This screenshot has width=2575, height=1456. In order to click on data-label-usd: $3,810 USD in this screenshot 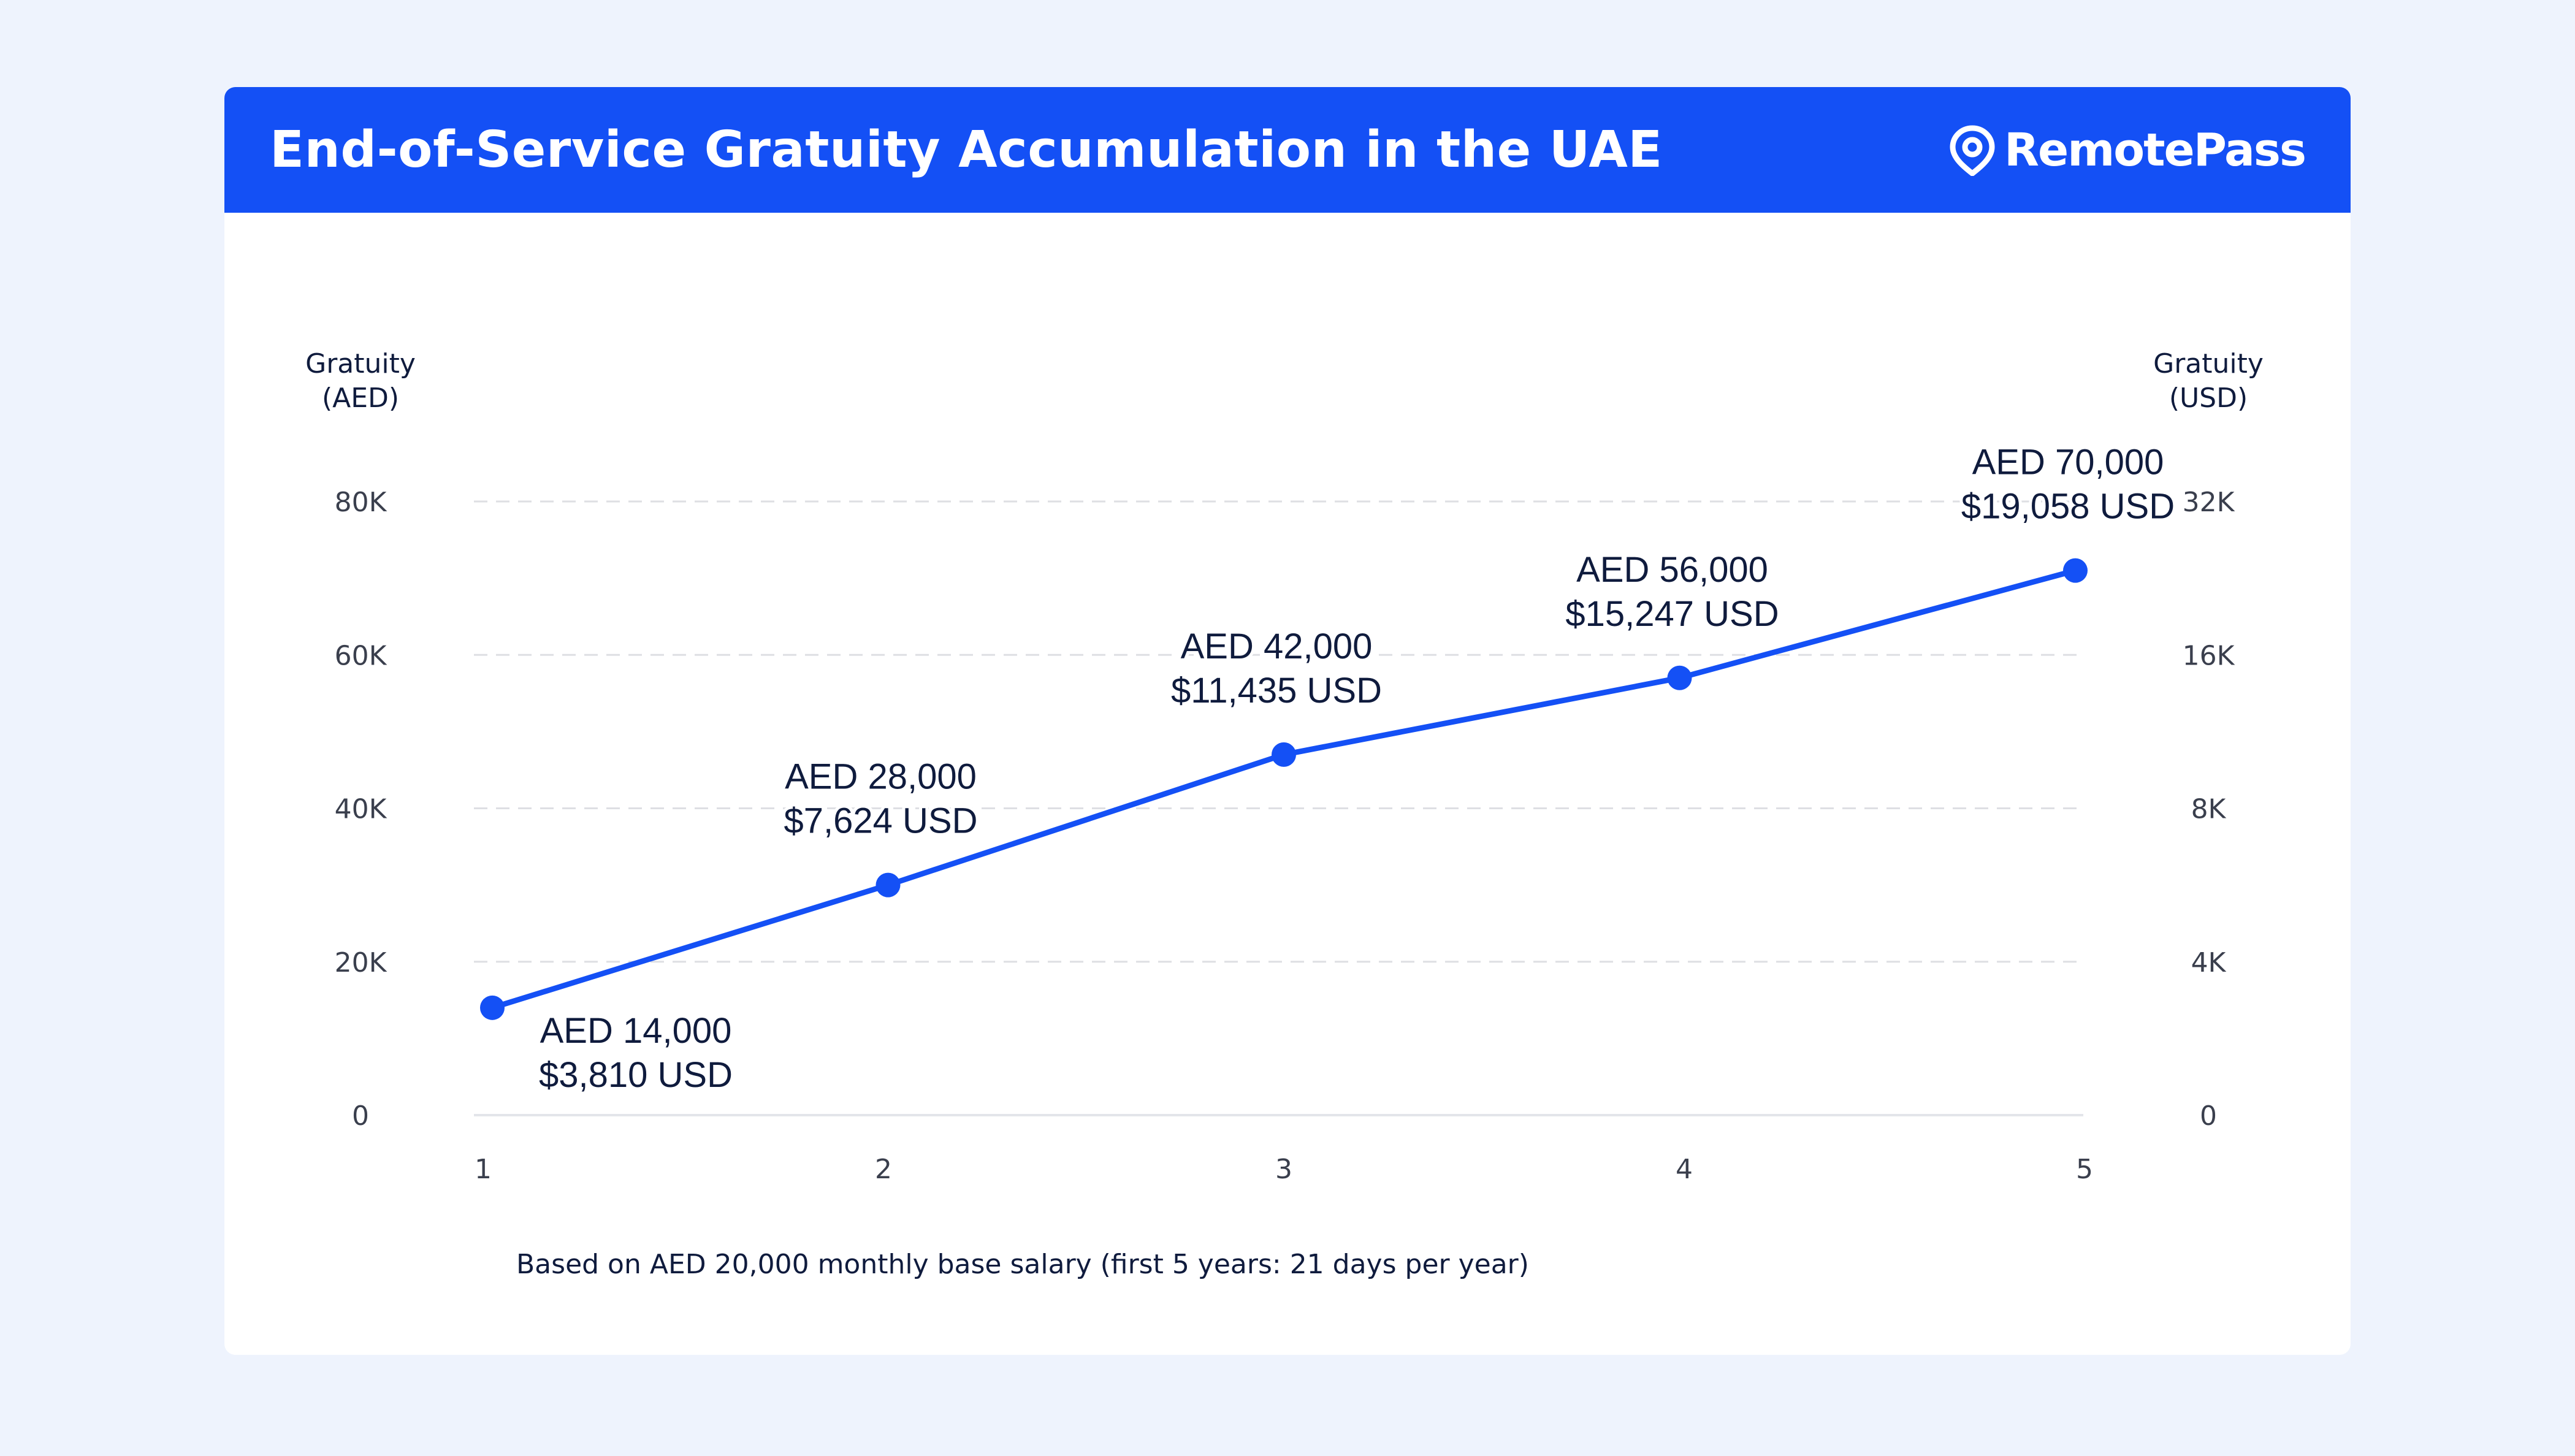, I will do `click(636, 1075)`.